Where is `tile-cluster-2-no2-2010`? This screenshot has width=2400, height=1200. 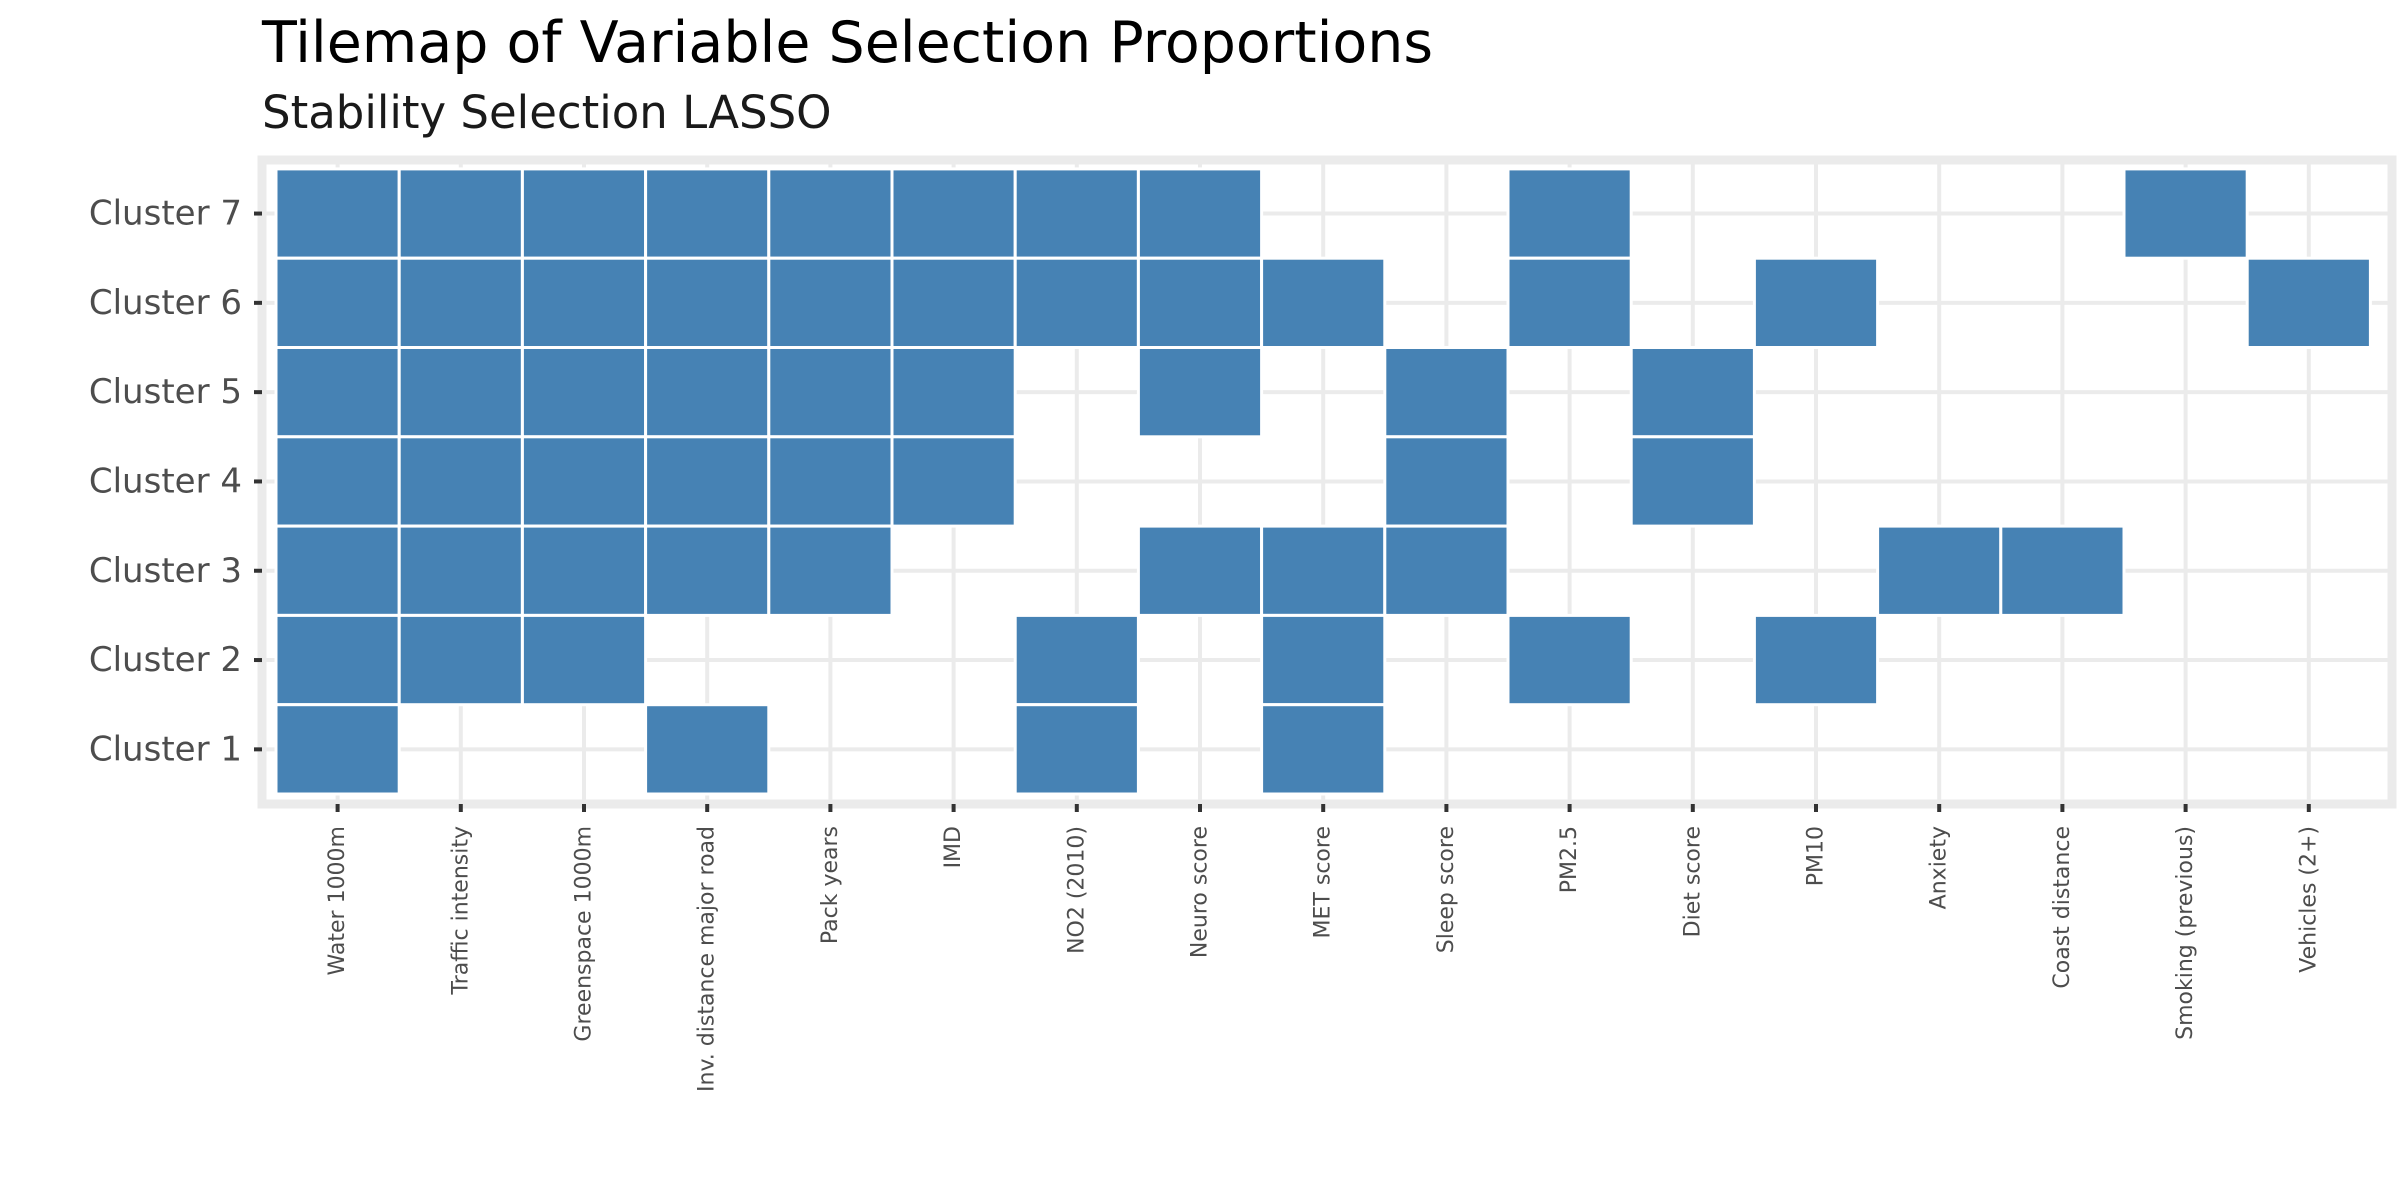
tile-cluster-2-no2-2010 is located at coordinates (1076, 660).